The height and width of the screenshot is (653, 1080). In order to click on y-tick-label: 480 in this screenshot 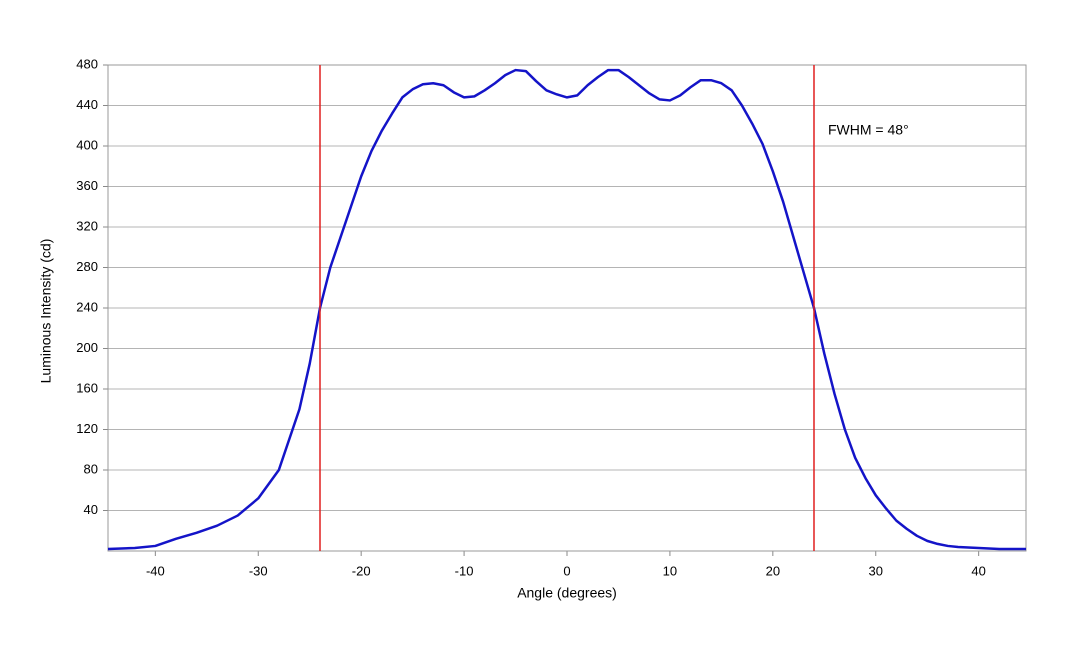, I will do `click(87, 63)`.